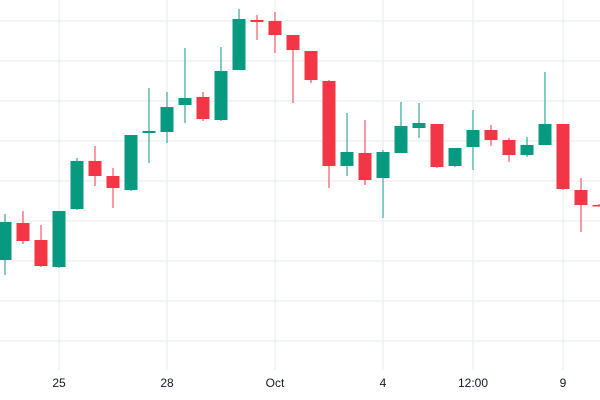 The width and height of the screenshot is (600, 400). I want to click on x-tick-label: 28, so click(167, 383).